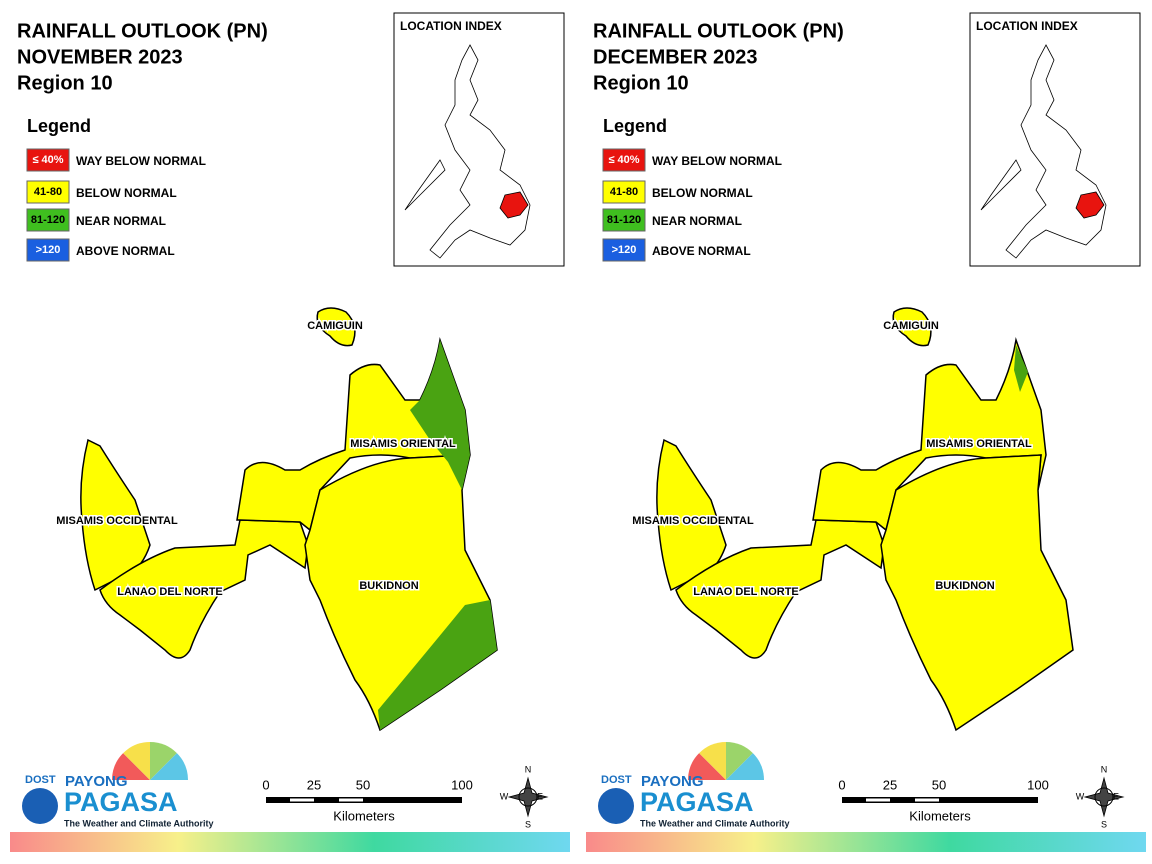  I want to click on compass-letter: W, so click(1080, 796).